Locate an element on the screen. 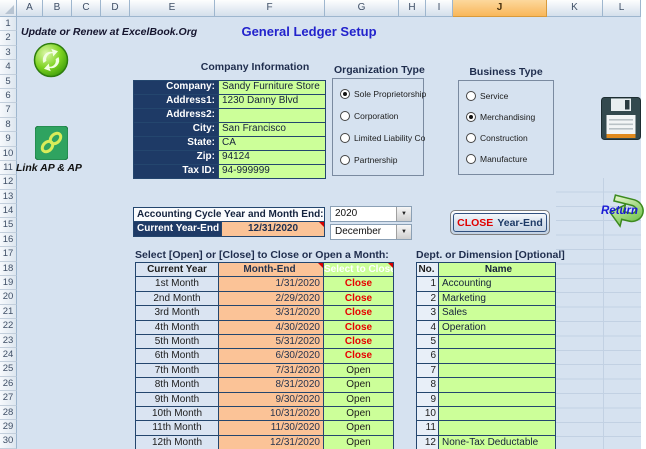 Image resolution: width=646 pixels, height=449 pixels. dept-name-cell: Marketing is located at coordinates (497, 299).